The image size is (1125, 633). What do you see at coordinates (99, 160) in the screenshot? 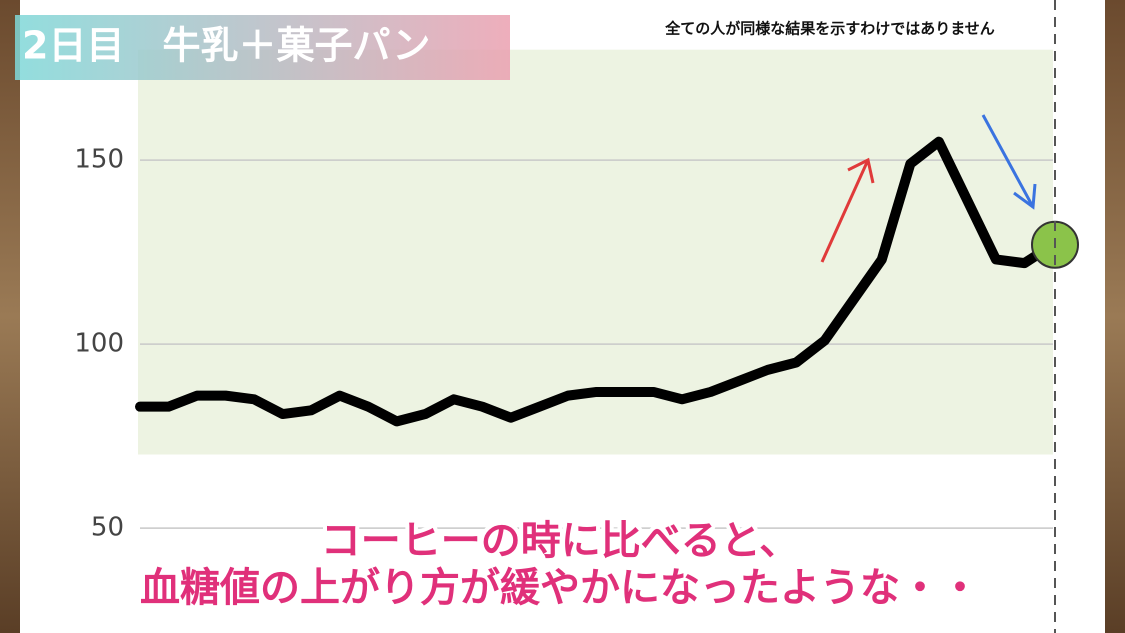
I see `y-tick-label: 150` at bounding box center [99, 160].